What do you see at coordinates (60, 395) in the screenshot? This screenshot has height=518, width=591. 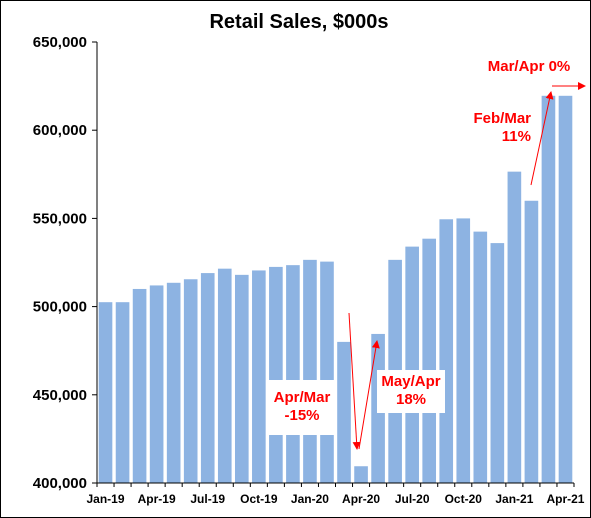 I see `y-tick-label: 450,000` at bounding box center [60, 395].